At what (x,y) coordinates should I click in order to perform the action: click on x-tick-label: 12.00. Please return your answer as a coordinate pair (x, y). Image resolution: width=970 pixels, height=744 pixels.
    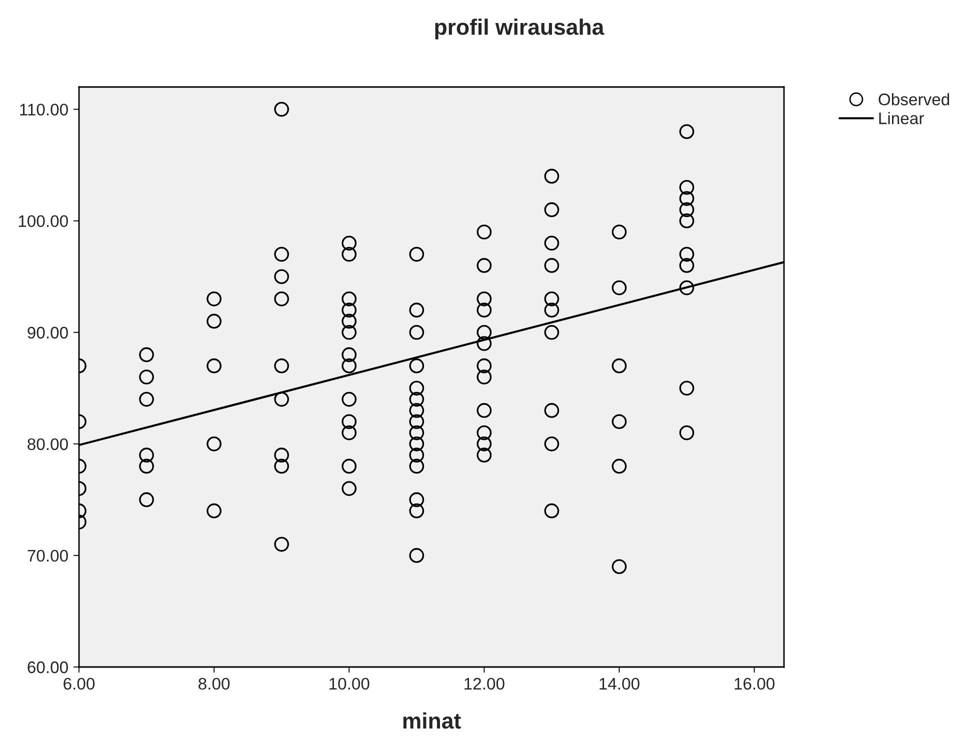
    Looking at the image, I should click on (484, 684).